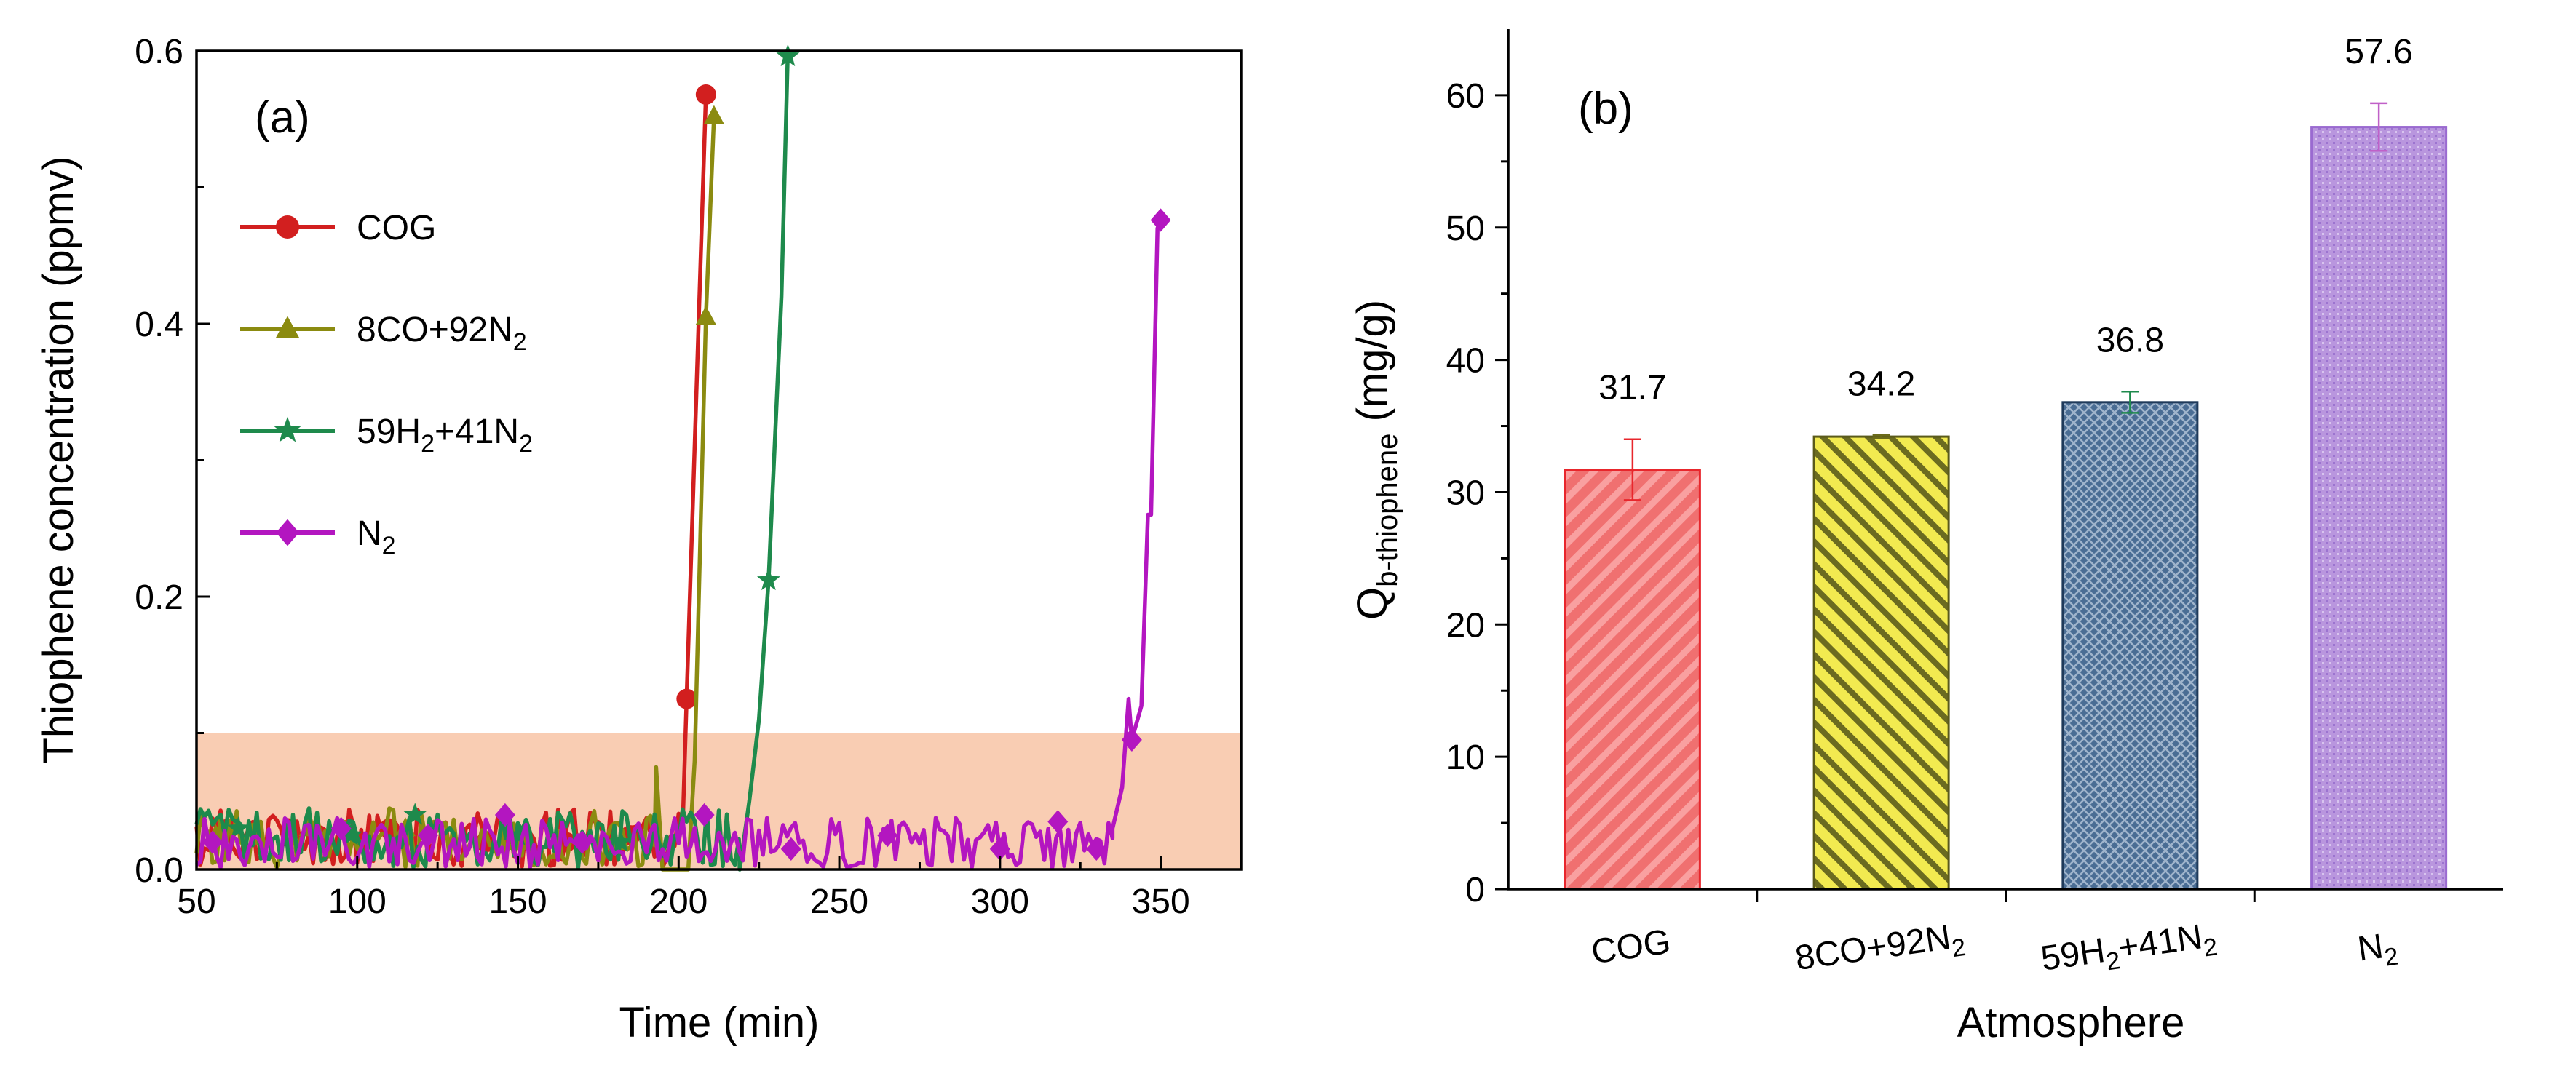 This screenshot has height=1079, width=2576. I want to click on x-tick-label: COG, so click(1631, 947).